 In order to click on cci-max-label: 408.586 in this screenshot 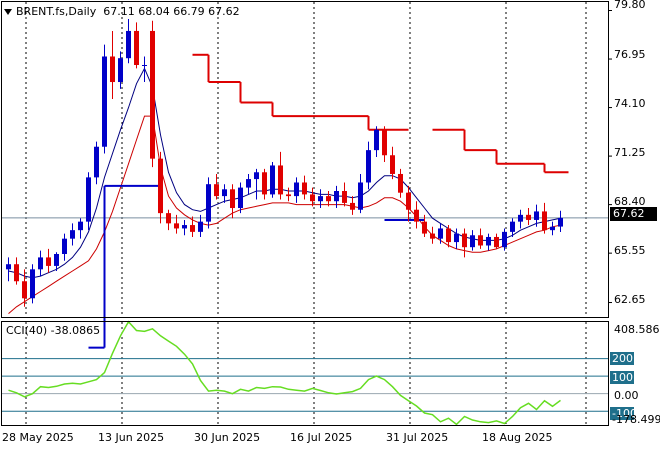, I will do `click(637, 329)`.